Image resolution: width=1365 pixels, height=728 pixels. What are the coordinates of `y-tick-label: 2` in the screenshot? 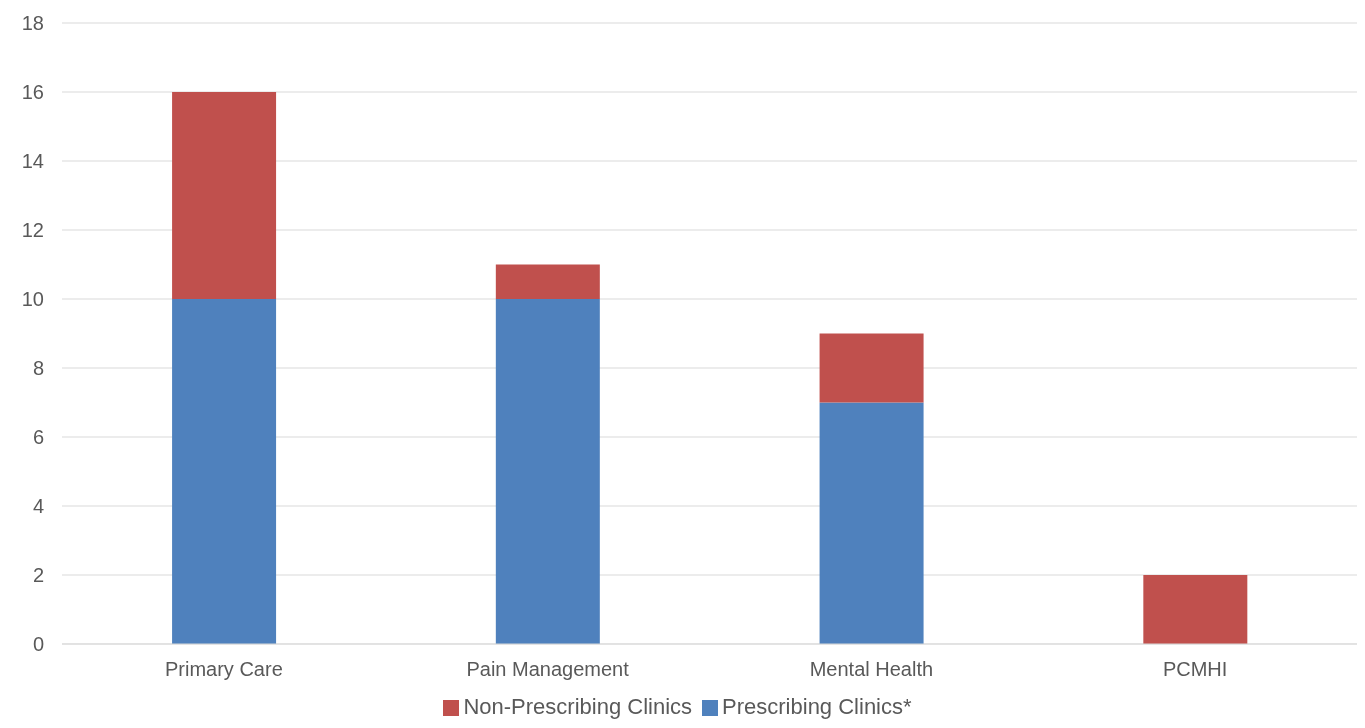 It's located at (38, 575).